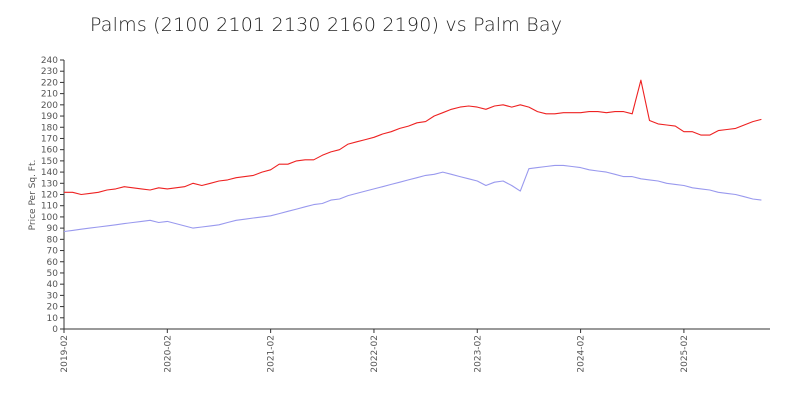 This screenshot has width=800, height=400. Describe the element at coordinates (49, 72) in the screenshot. I see `y-tick-label: 230` at that location.